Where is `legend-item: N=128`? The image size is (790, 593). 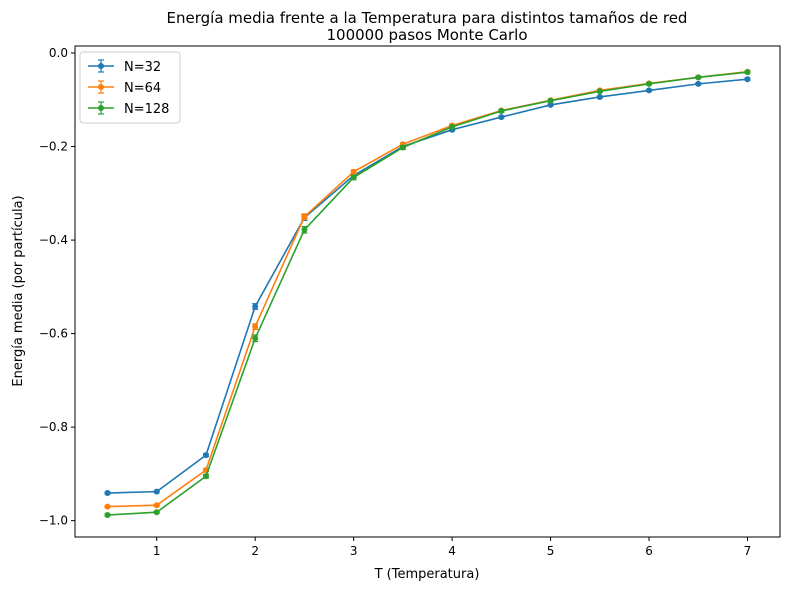
legend-item: N=128 is located at coordinates (128, 109).